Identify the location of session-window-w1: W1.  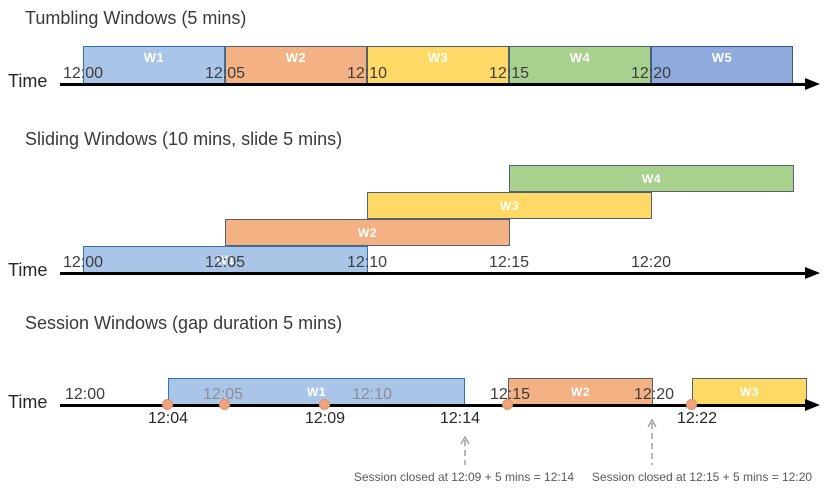
(316, 391).